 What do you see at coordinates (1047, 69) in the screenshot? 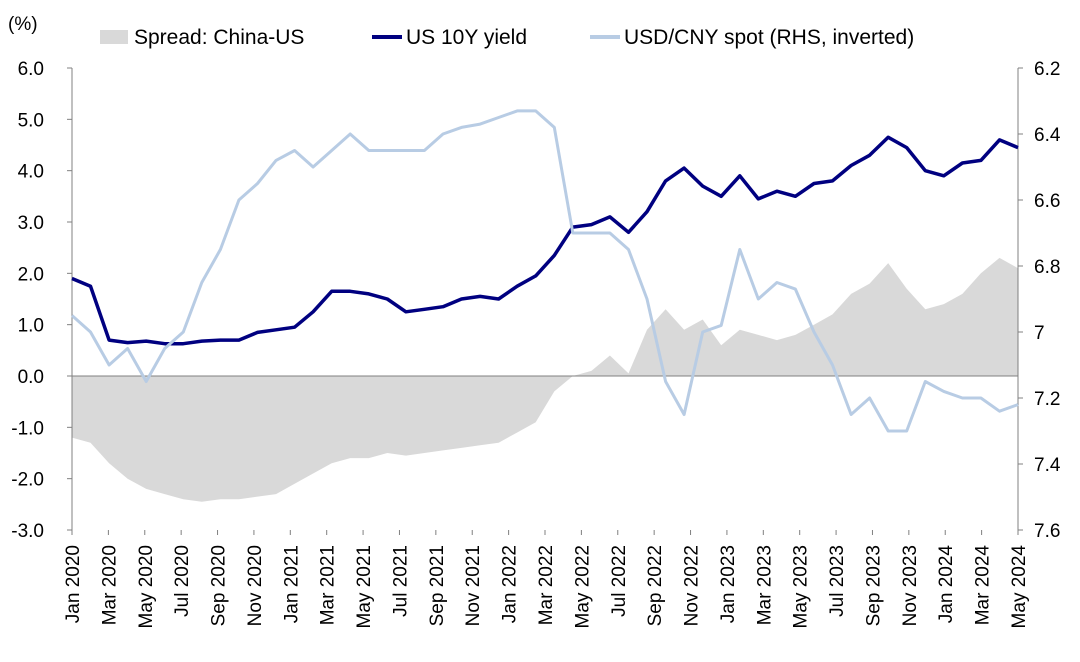
I see `right-axis-tick-label: 6.2` at bounding box center [1047, 69].